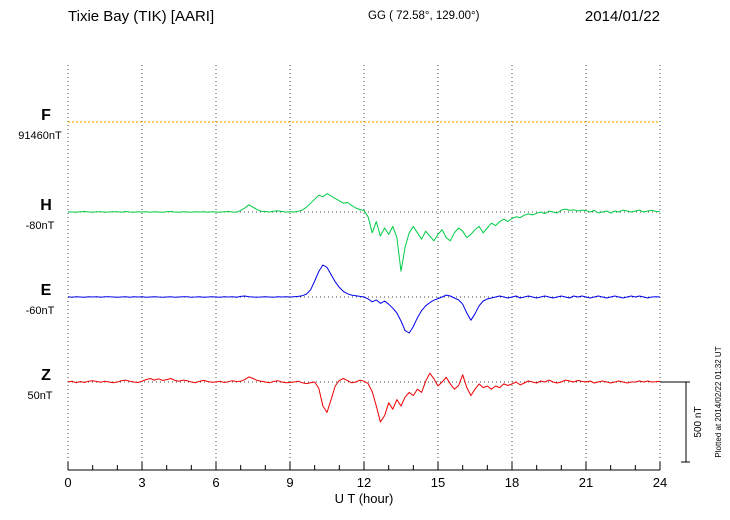 Image resolution: width=730 pixels, height=520 pixels. I want to click on x-tick-label: 15, so click(438, 482).